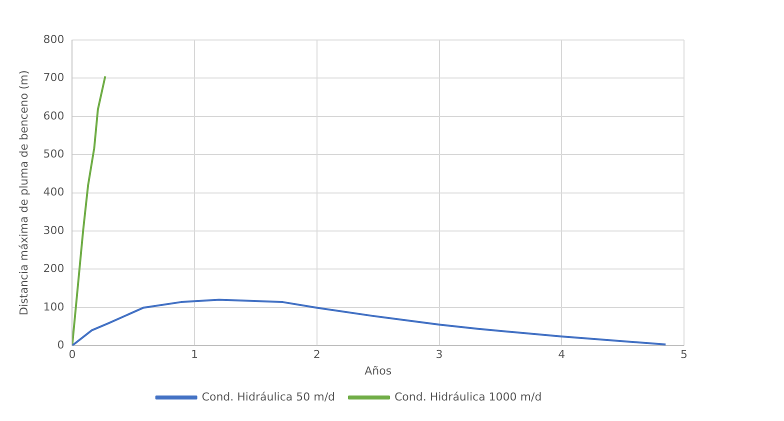 This screenshot has height=421, width=784. What do you see at coordinates (53, 307) in the screenshot?
I see `y-tick-label: 100` at bounding box center [53, 307].